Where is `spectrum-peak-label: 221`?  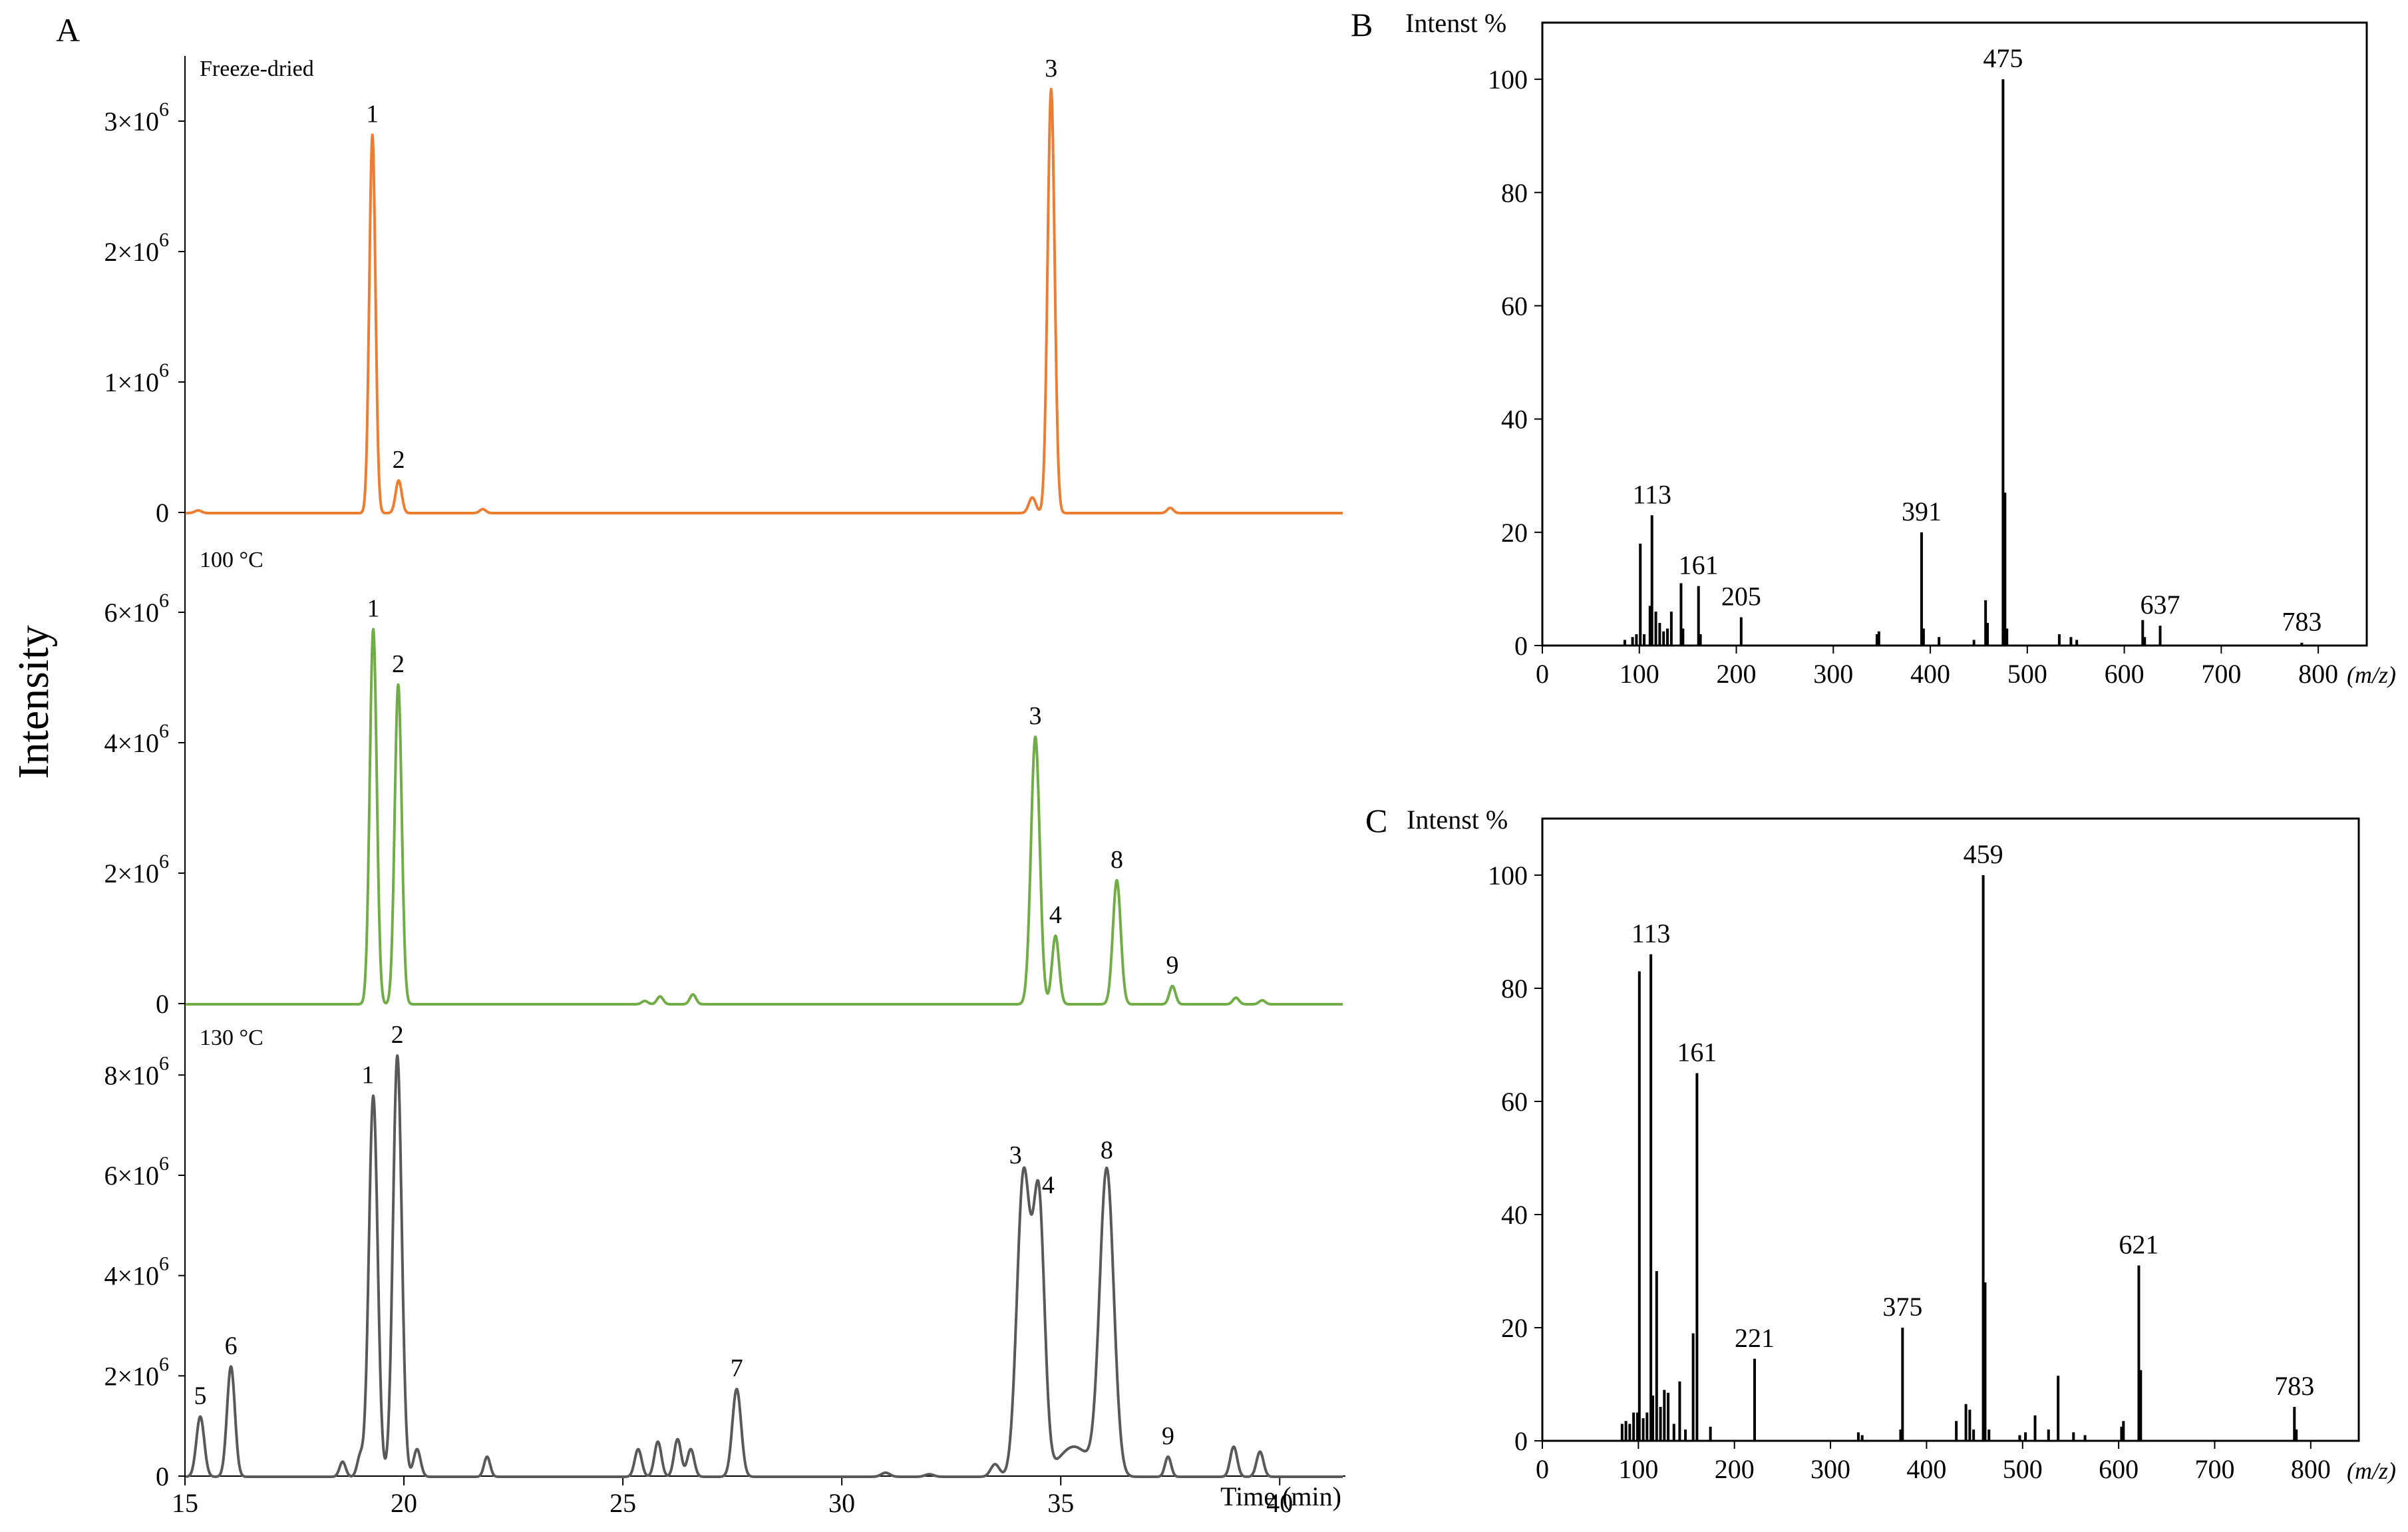
spectrum-peak-label: 221 is located at coordinates (1755, 1338).